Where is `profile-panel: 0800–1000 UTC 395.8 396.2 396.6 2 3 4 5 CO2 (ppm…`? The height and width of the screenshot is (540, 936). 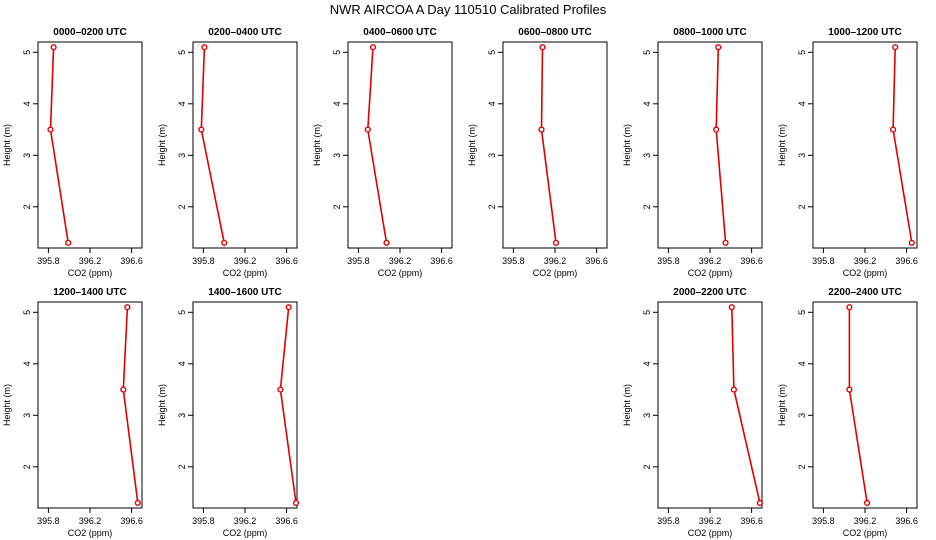
profile-panel: 0800–1000 UTC 395.8 396.2 396.6 2 3 4 5 CO2 (ppm… is located at coordinates (692, 152).